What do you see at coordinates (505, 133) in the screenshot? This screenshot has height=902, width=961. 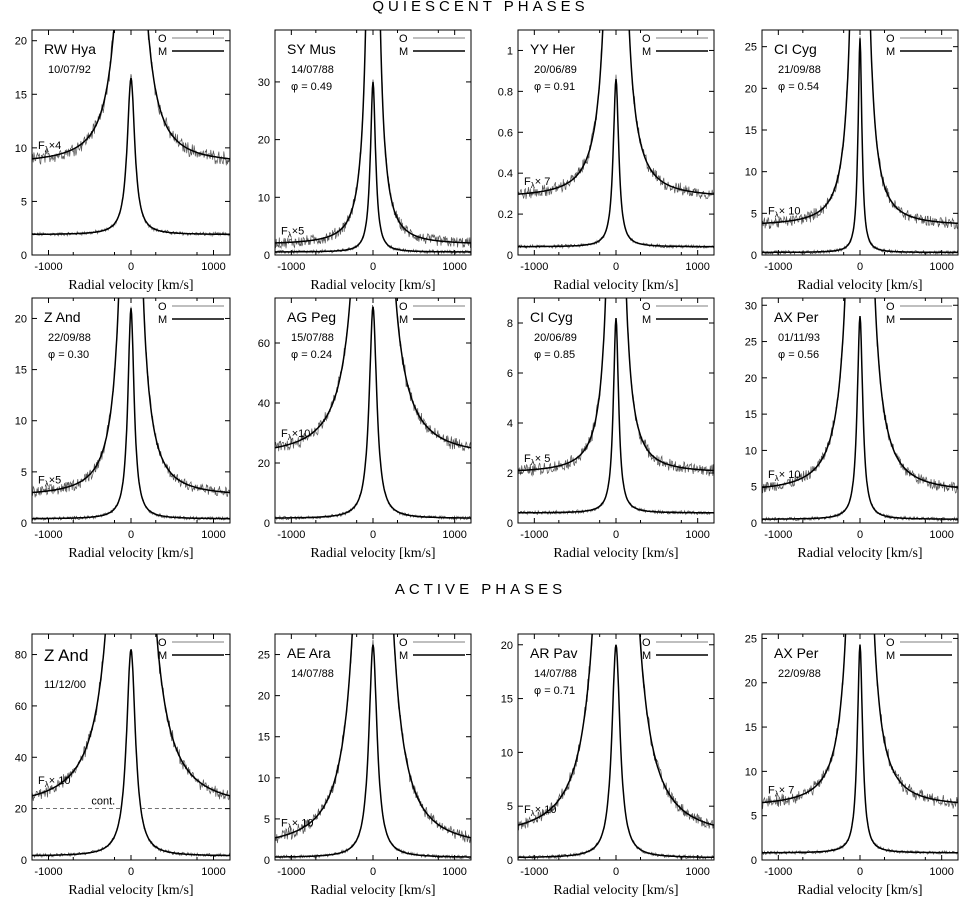 I see `y-tick-label: 0.6` at bounding box center [505, 133].